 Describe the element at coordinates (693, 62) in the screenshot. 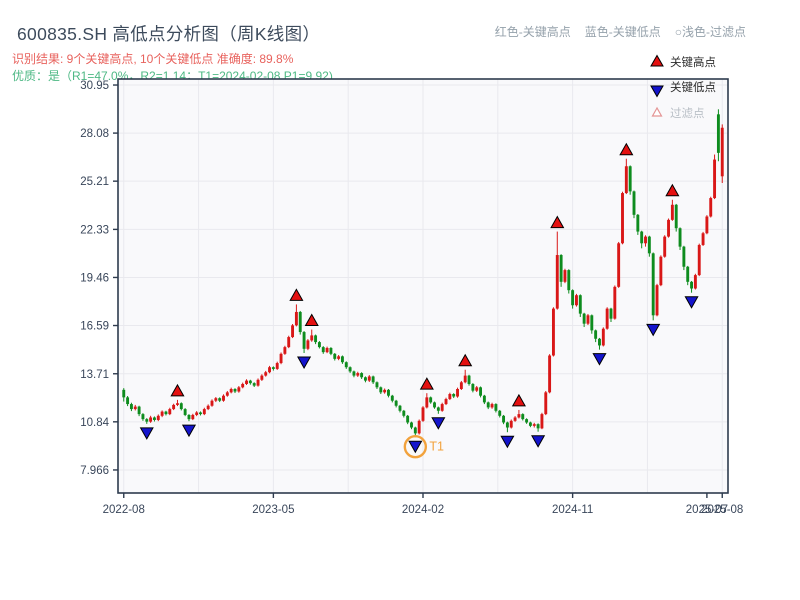

I see `legend-item-label: 关键高点` at that location.